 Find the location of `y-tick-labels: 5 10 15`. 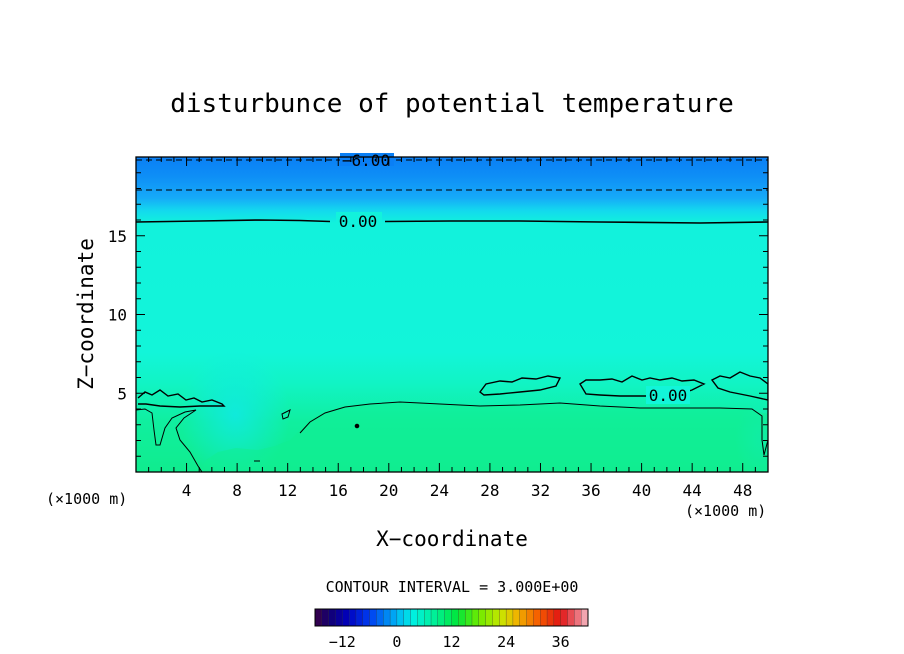

y-tick-labels: 5 10 15 is located at coordinates (117, 315).